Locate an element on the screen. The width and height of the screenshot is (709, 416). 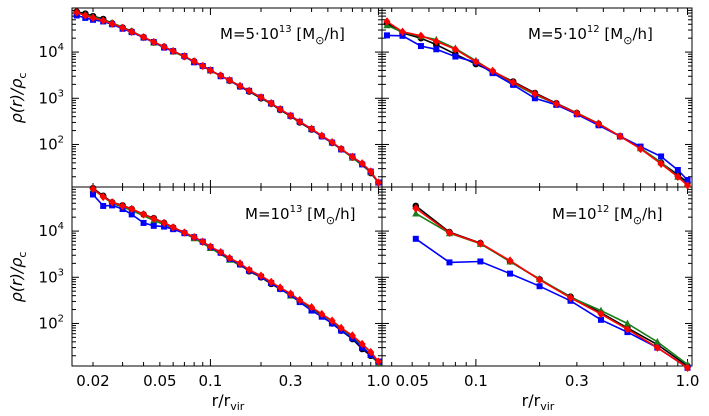
y-tick-label: 10³ is located at coordinates (51, 97).